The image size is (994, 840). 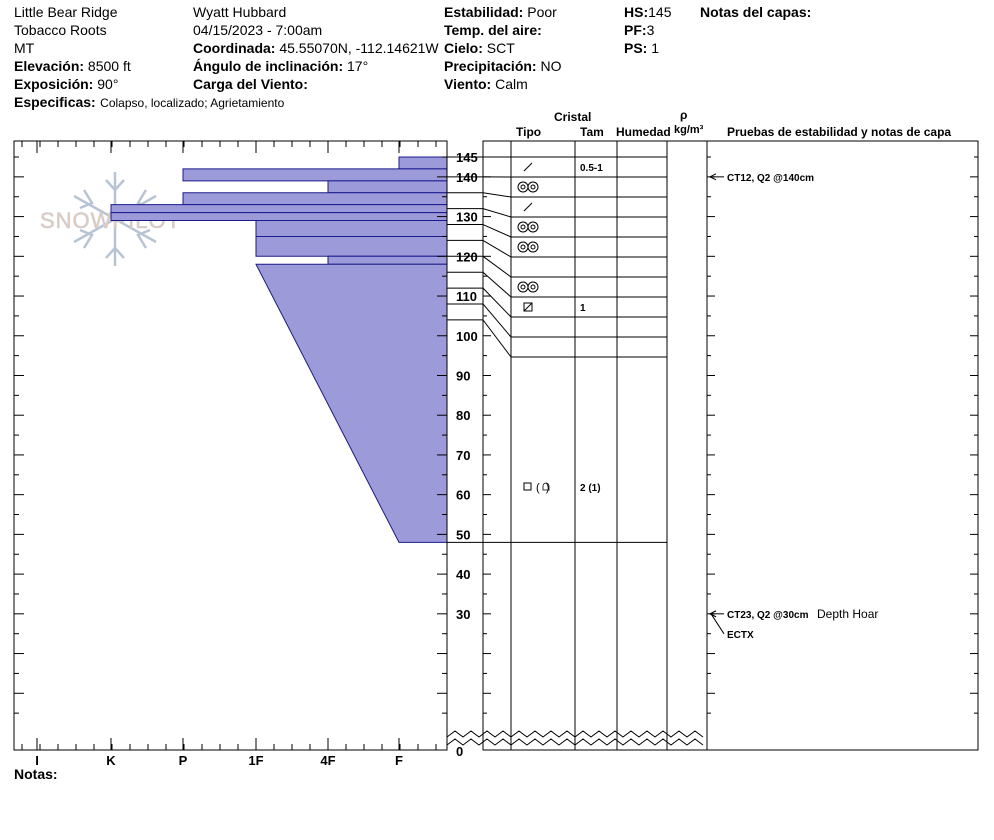 I want to click on specifics-value: Colapso, localizado; Agrietamiento, so click(x=192, y=103).